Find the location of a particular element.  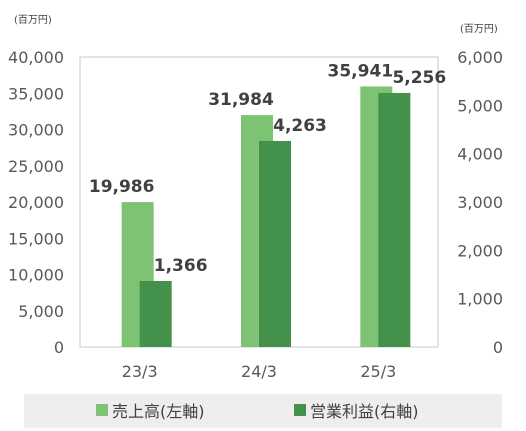

left-tick-label: 0 is located at coordinates (59, 347).